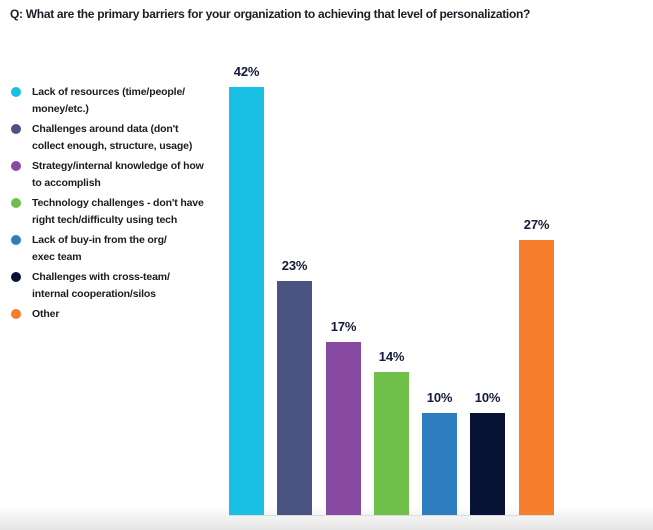  Describe the element at coordinates (391, 515) in the screenshot. I see `chart-baseline` at that location.